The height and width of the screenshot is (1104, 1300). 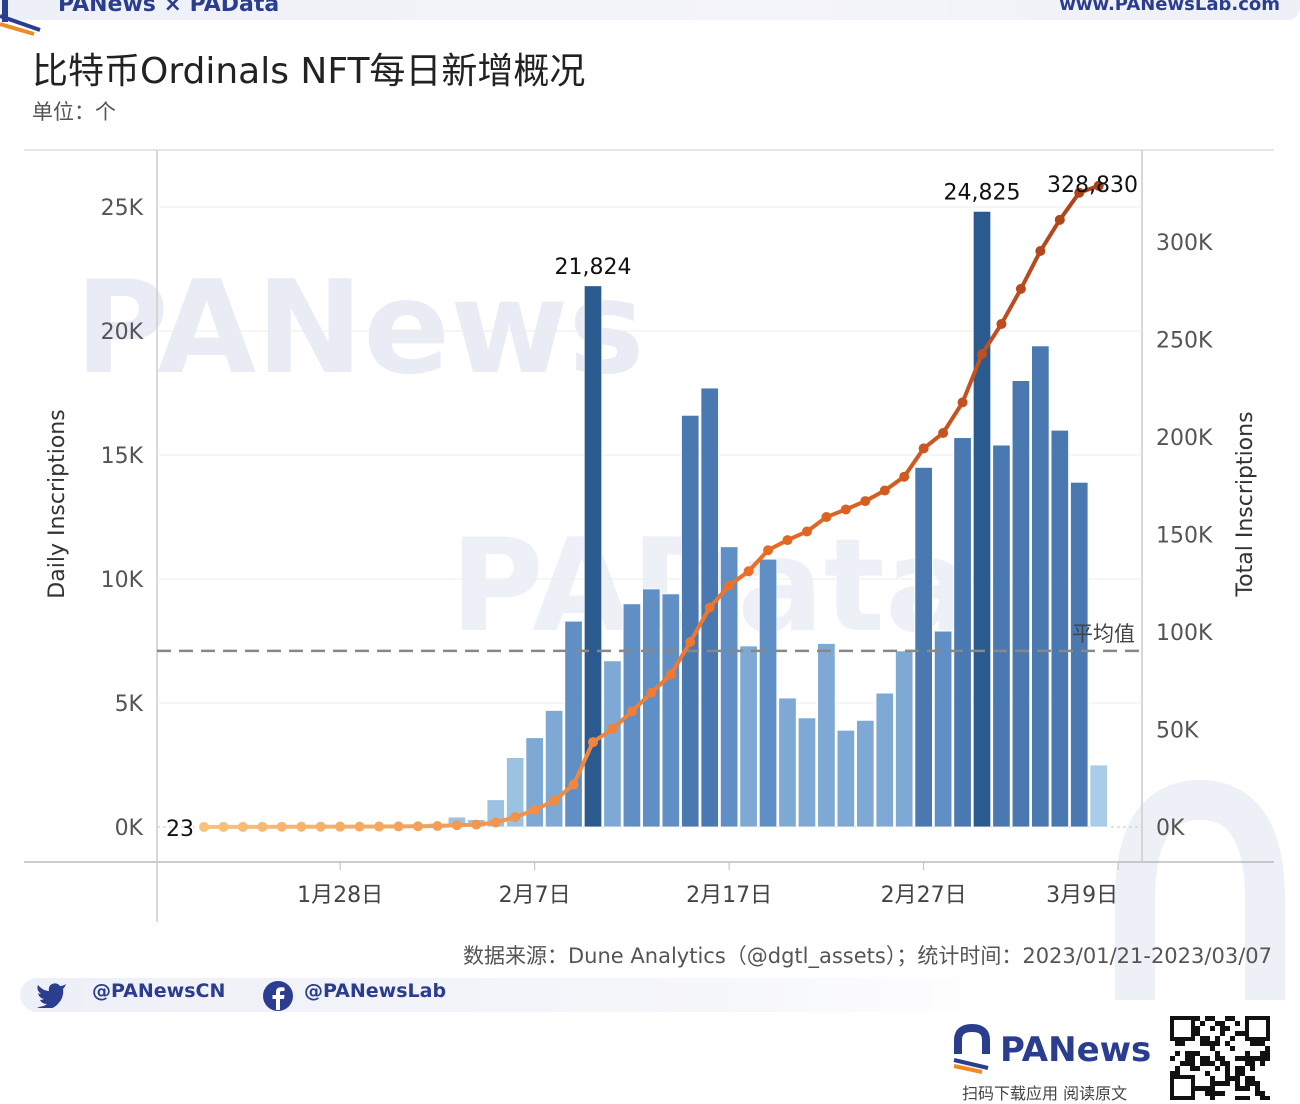 What do you see at coordinates (1075, 1050) in the screenshot?
I see `footer-brand: PANews` at bounding box center [1075, 1050].